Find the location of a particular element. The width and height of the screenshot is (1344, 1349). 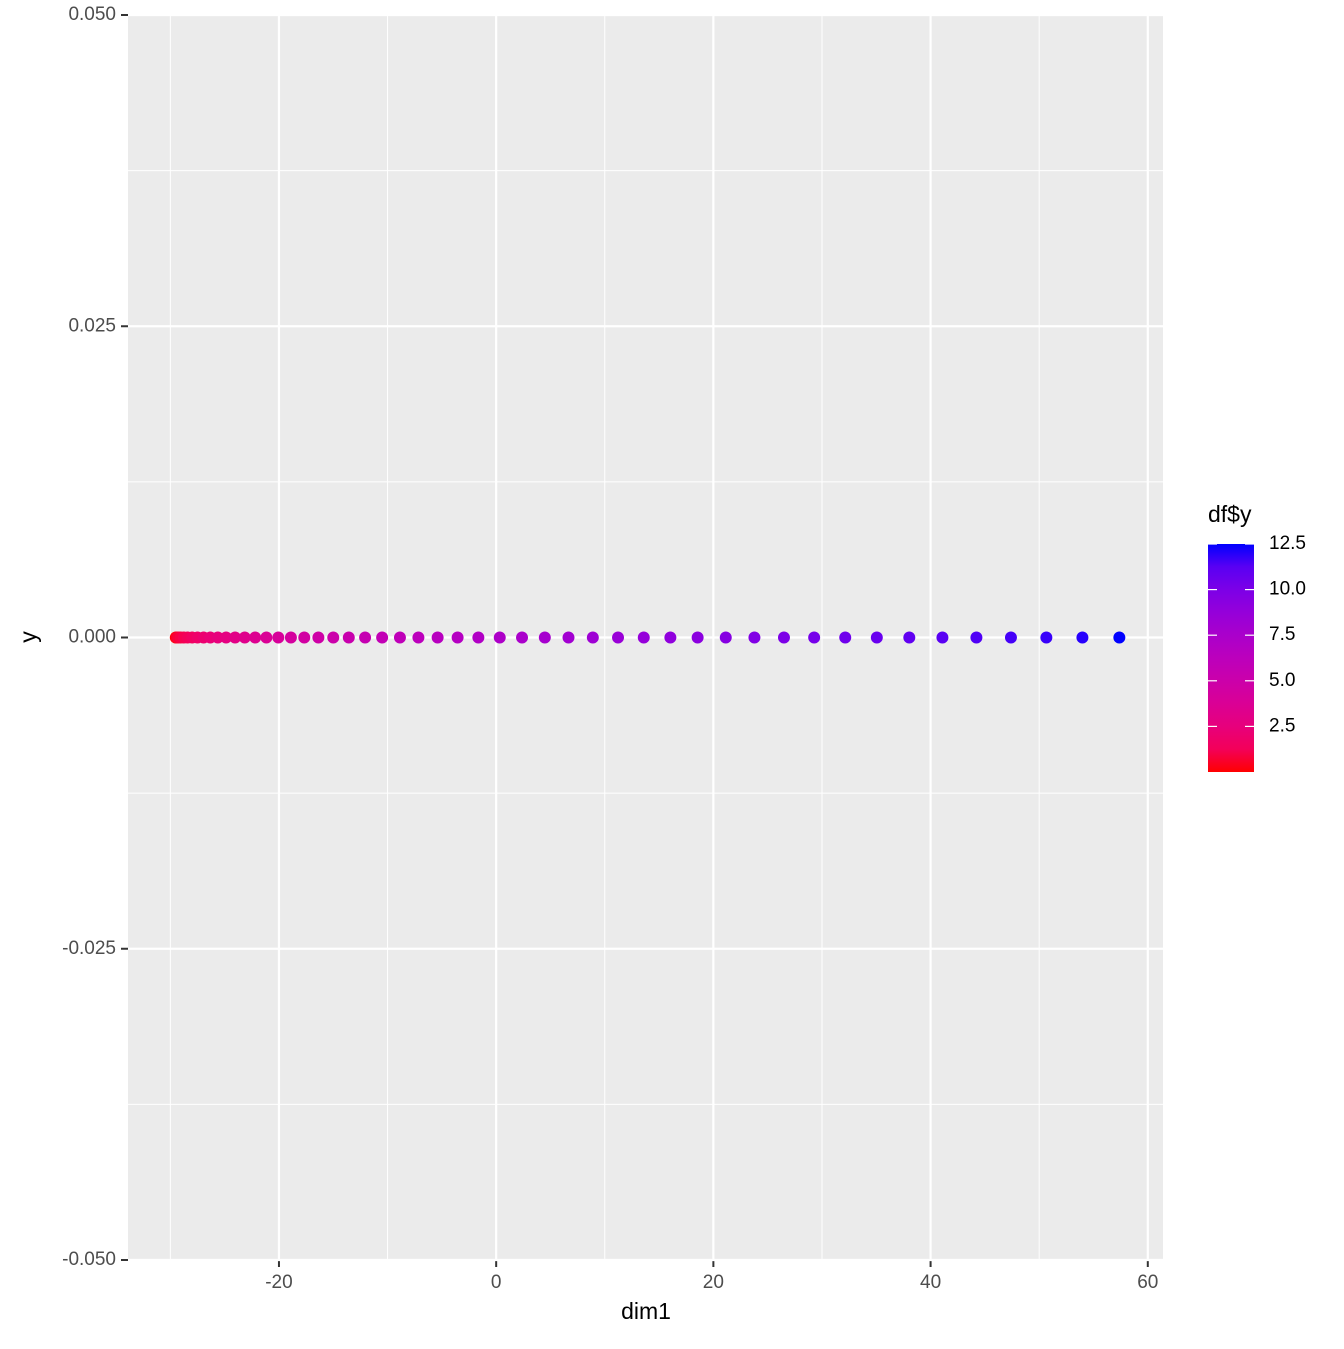

legend-title: df$y is located at coordinates (1230, 514).